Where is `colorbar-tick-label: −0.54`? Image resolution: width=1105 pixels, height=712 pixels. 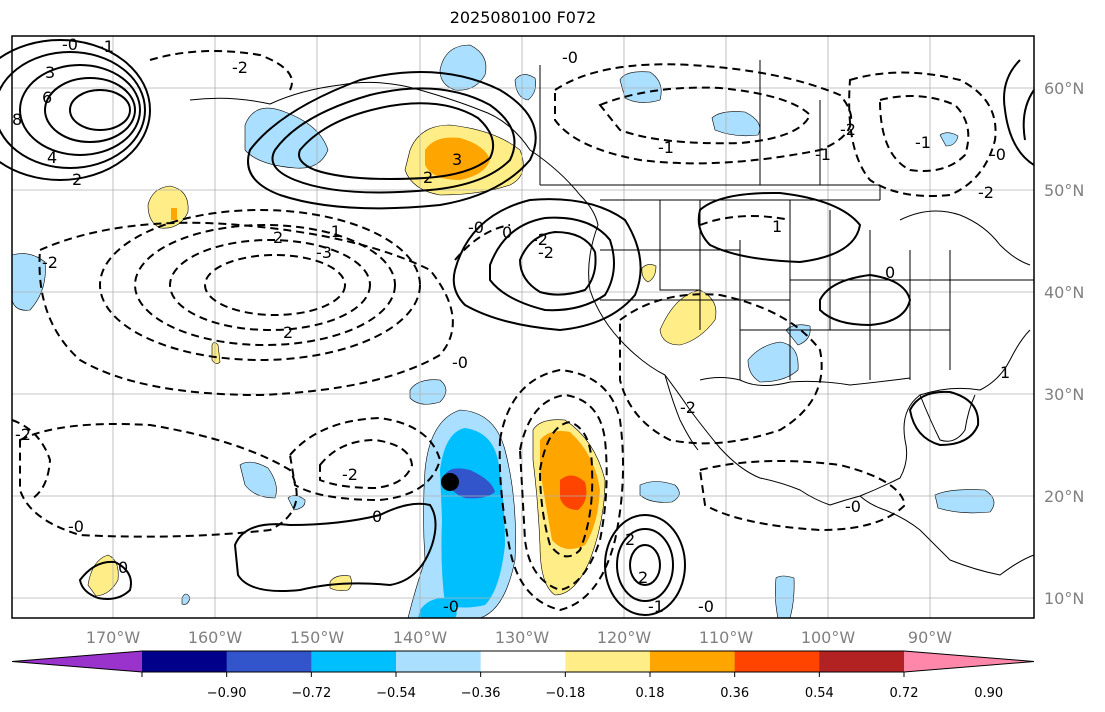
colorbar-tick-label: −0.54 is located at coordinates (396, 693).